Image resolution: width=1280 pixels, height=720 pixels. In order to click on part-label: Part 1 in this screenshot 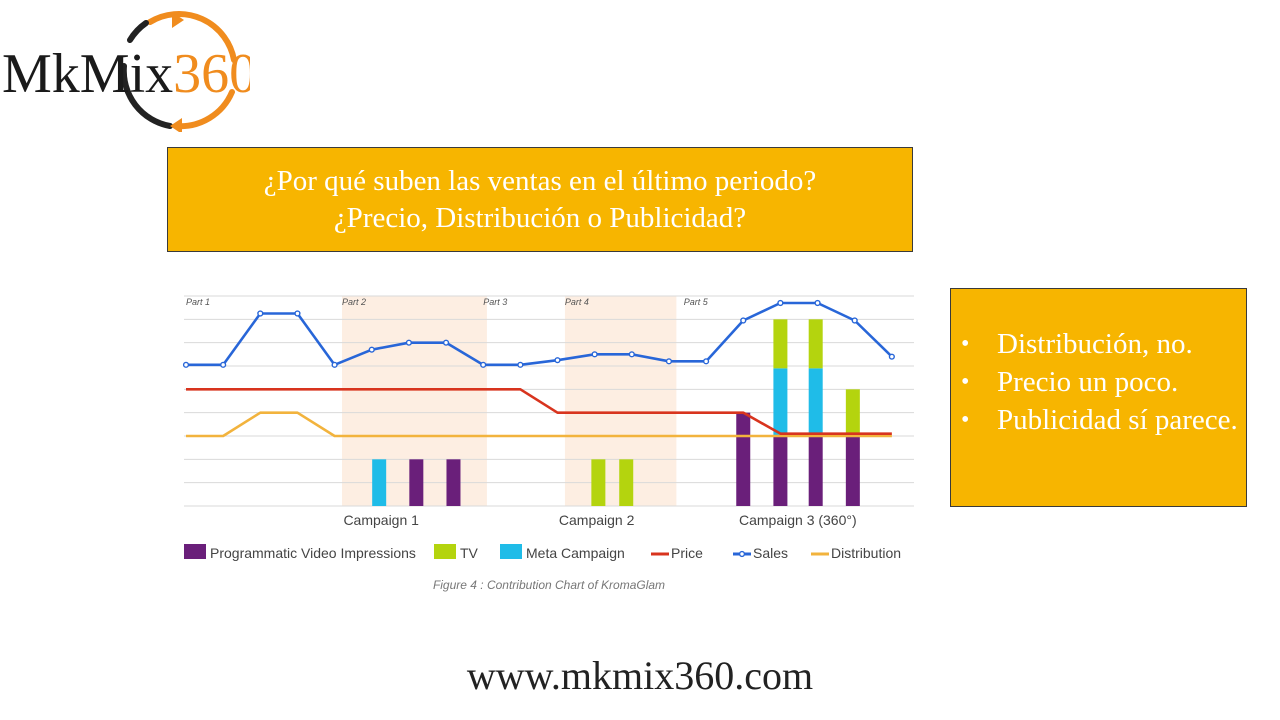, I will do `click(198, 302)`.